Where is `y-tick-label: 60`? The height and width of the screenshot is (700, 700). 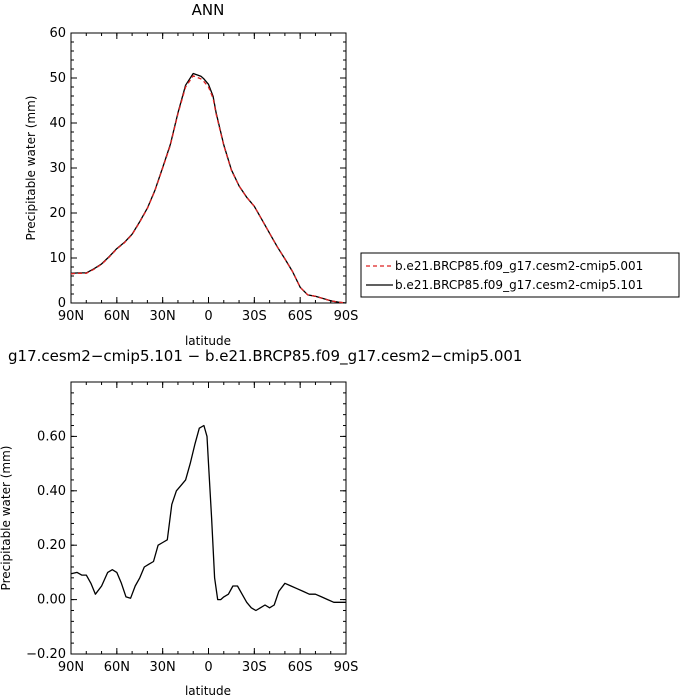 y-tick-label: 60 is located at coordinates (57, 33).